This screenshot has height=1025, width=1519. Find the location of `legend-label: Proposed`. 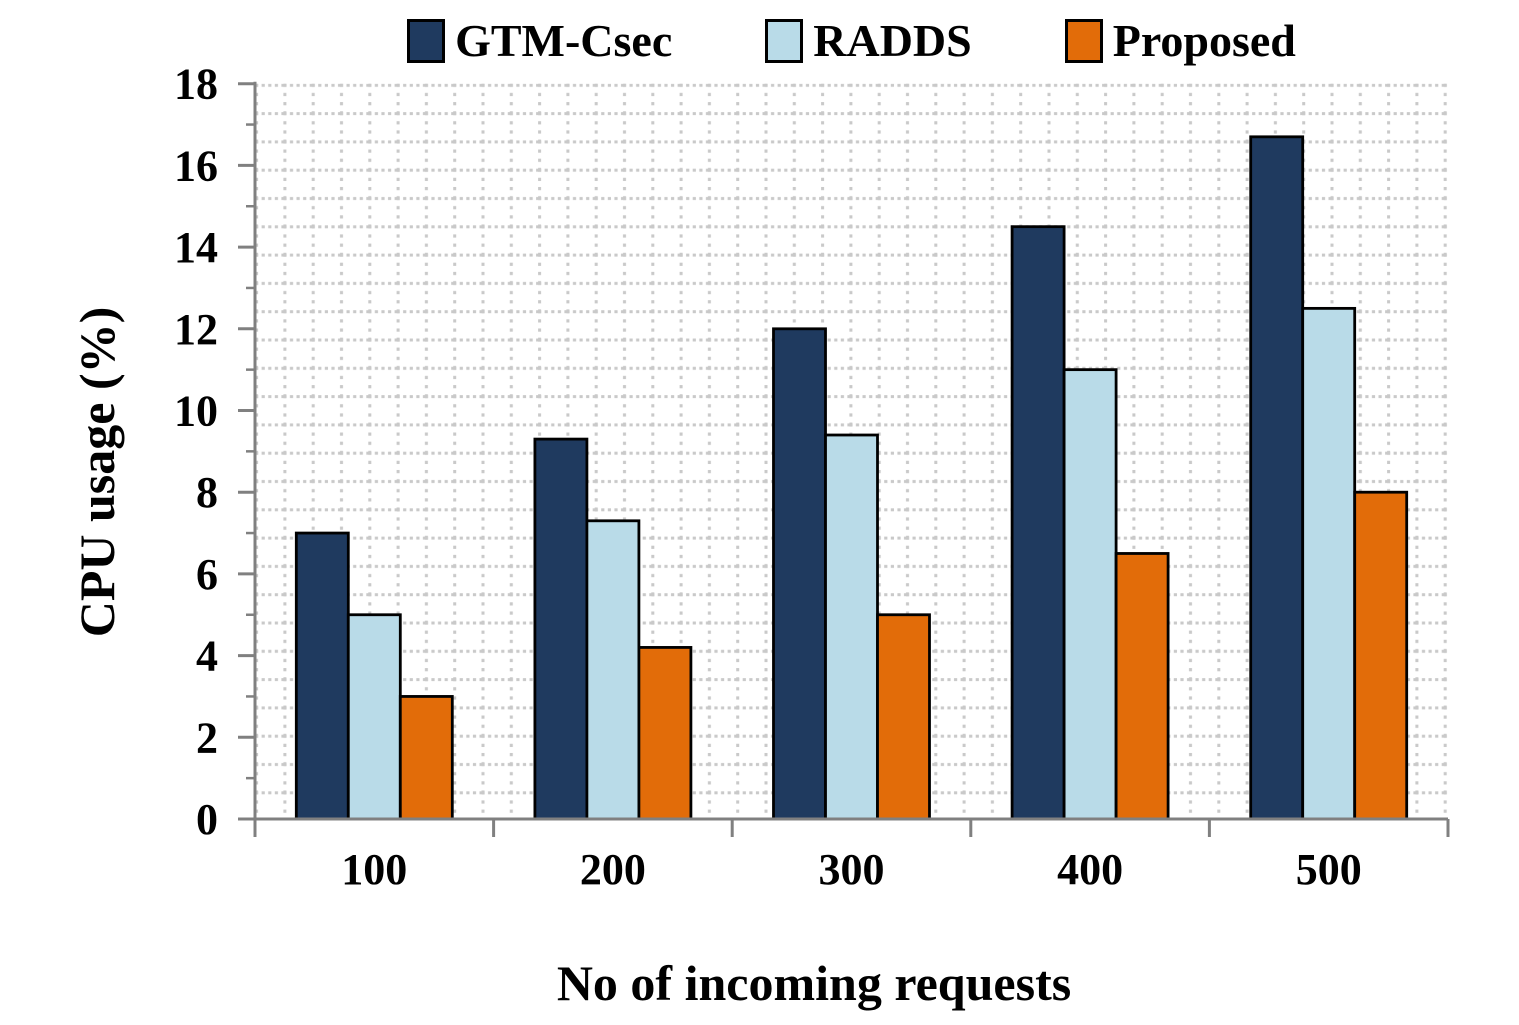

legend-label: Proposed is located at coordinates (1204, 40).